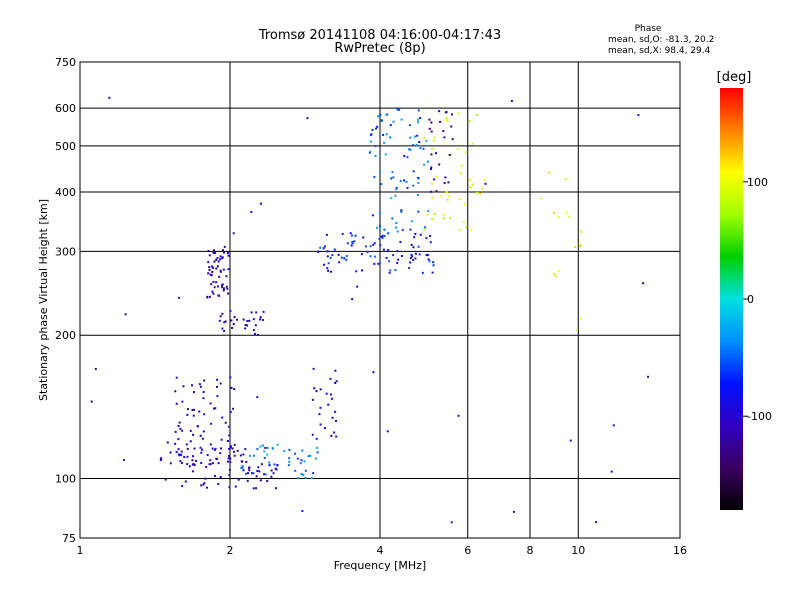 The height and width of the screenshot is (600, 800). I want to click on y-tick-label: 200, so click(65, 335).